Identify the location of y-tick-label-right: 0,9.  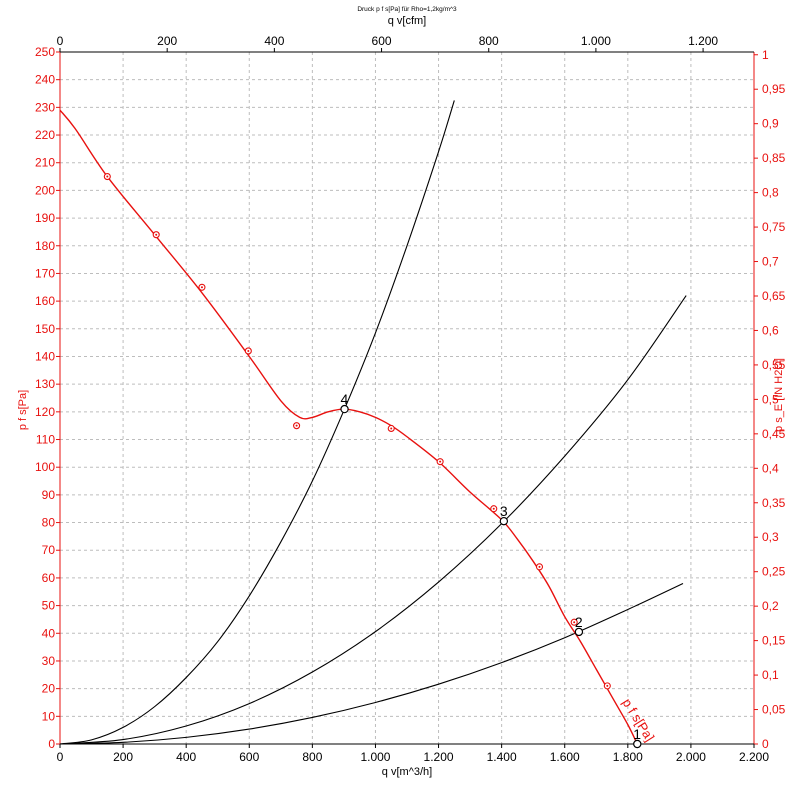
(770, 124).